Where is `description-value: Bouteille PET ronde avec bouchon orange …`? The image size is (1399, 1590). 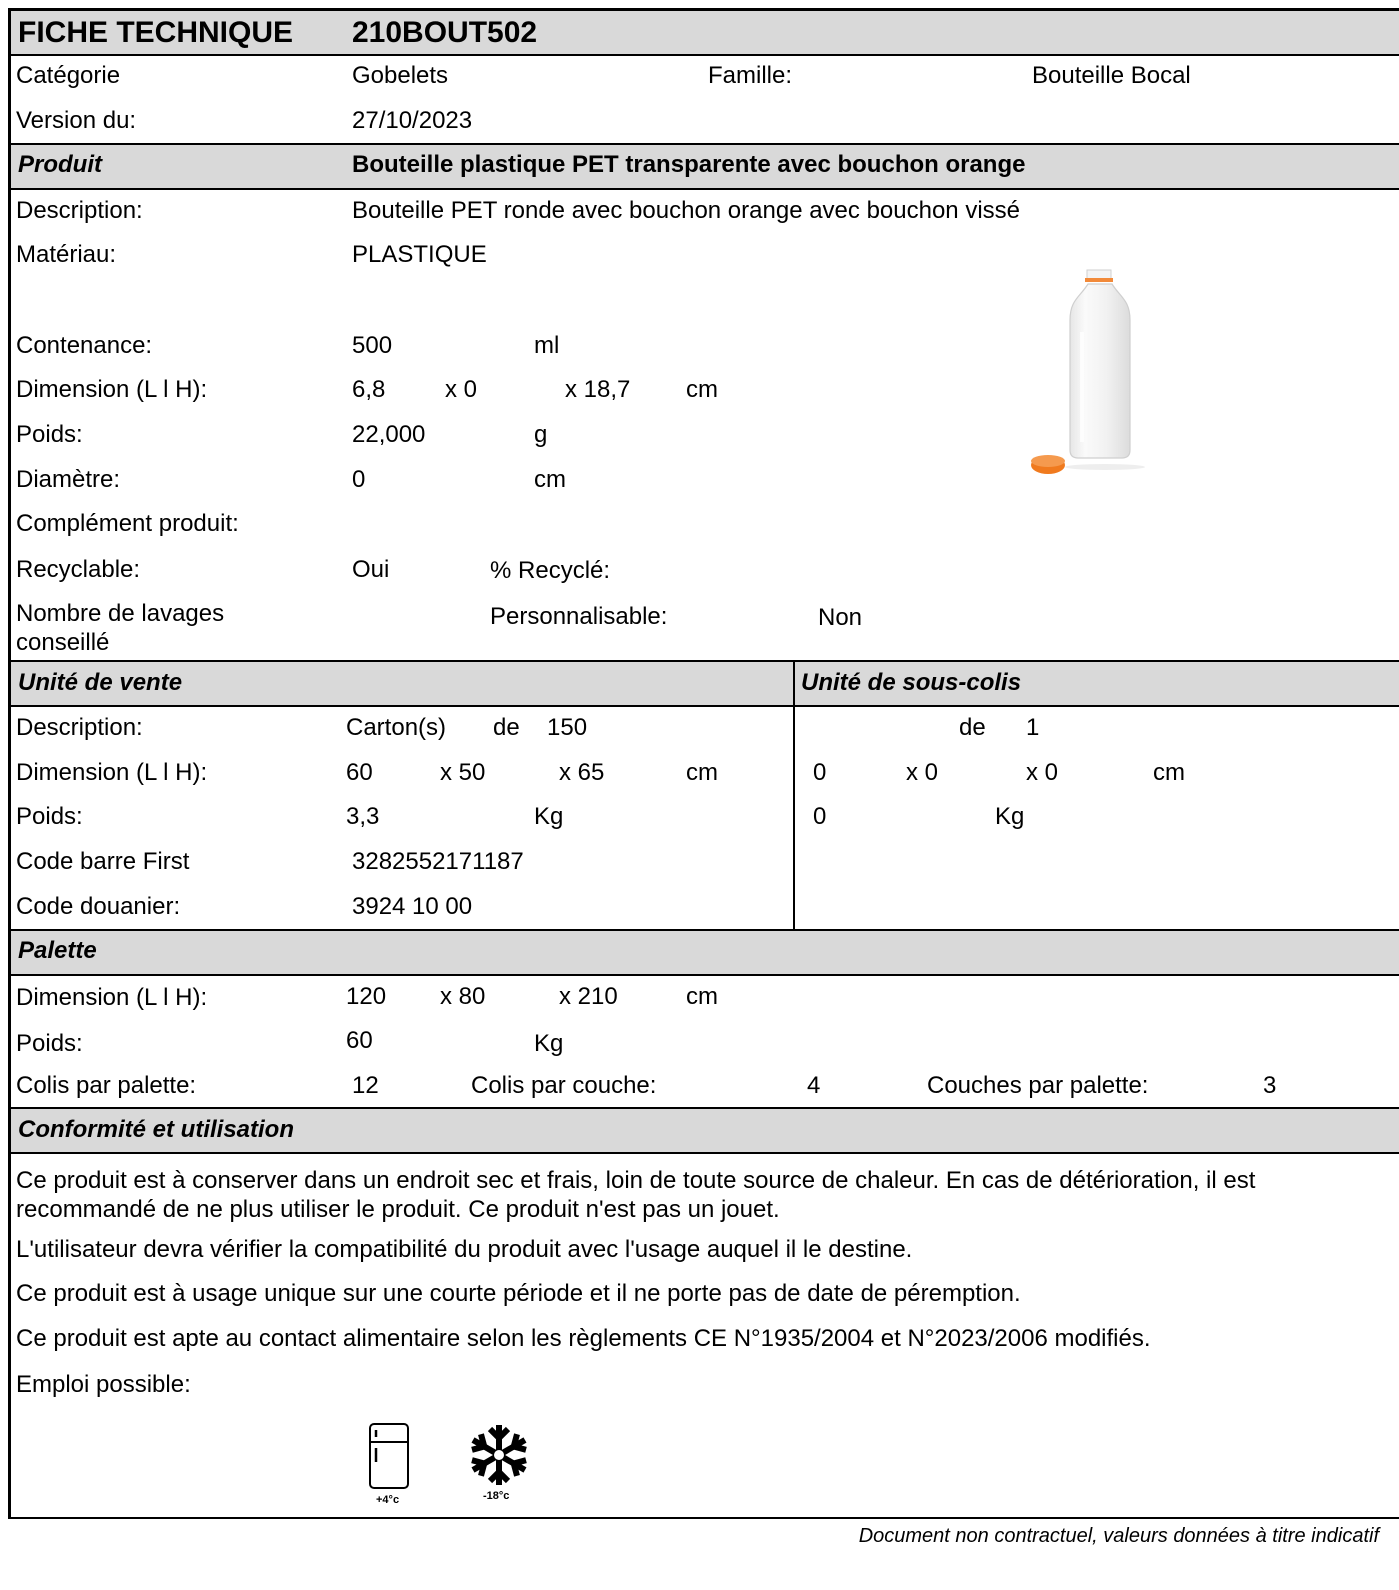
description-value: Bouteille PET ronde avec bouchon orange … is located at coordinates (686, 210).